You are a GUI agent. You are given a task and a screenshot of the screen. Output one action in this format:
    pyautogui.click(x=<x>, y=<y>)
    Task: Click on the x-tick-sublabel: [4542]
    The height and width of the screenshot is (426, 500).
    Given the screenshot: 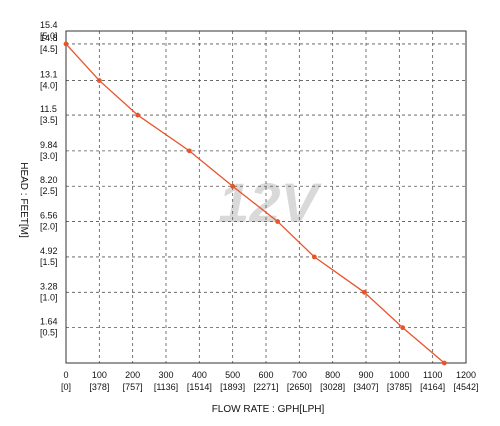 What is the action you would take?
    pyautogui.click(x=465, y=387)
    